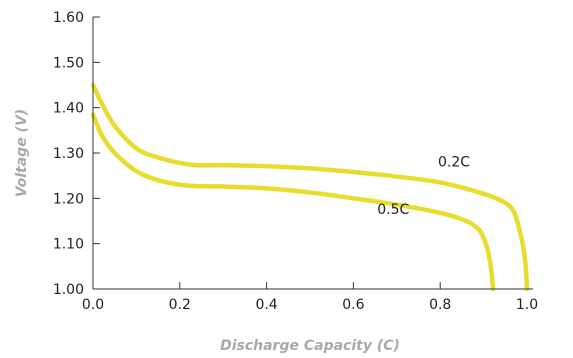  Describe the element at coordinates (68, 290) in the screenshot. I see `y-tick-label: 1.00` at that location.